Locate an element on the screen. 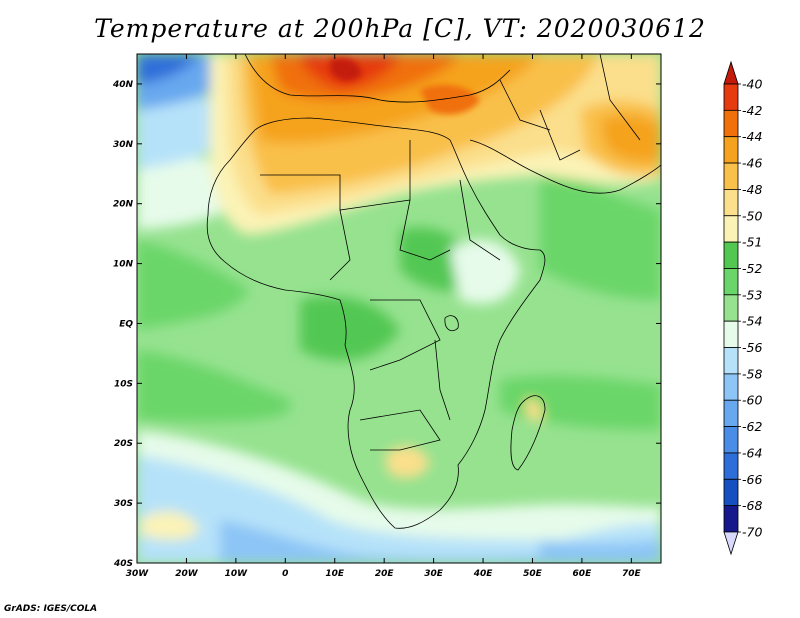 Image resolution: width=800 pixels, height=618 pixels. europe-coastline is located at coordinates (377, 78).